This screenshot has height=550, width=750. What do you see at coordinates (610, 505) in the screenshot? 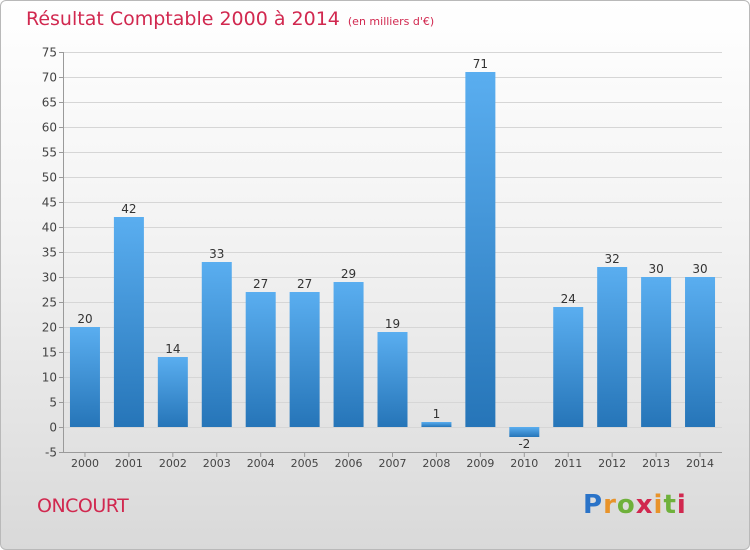
I see `logo-letter: r` at bounding box center [610, 505].